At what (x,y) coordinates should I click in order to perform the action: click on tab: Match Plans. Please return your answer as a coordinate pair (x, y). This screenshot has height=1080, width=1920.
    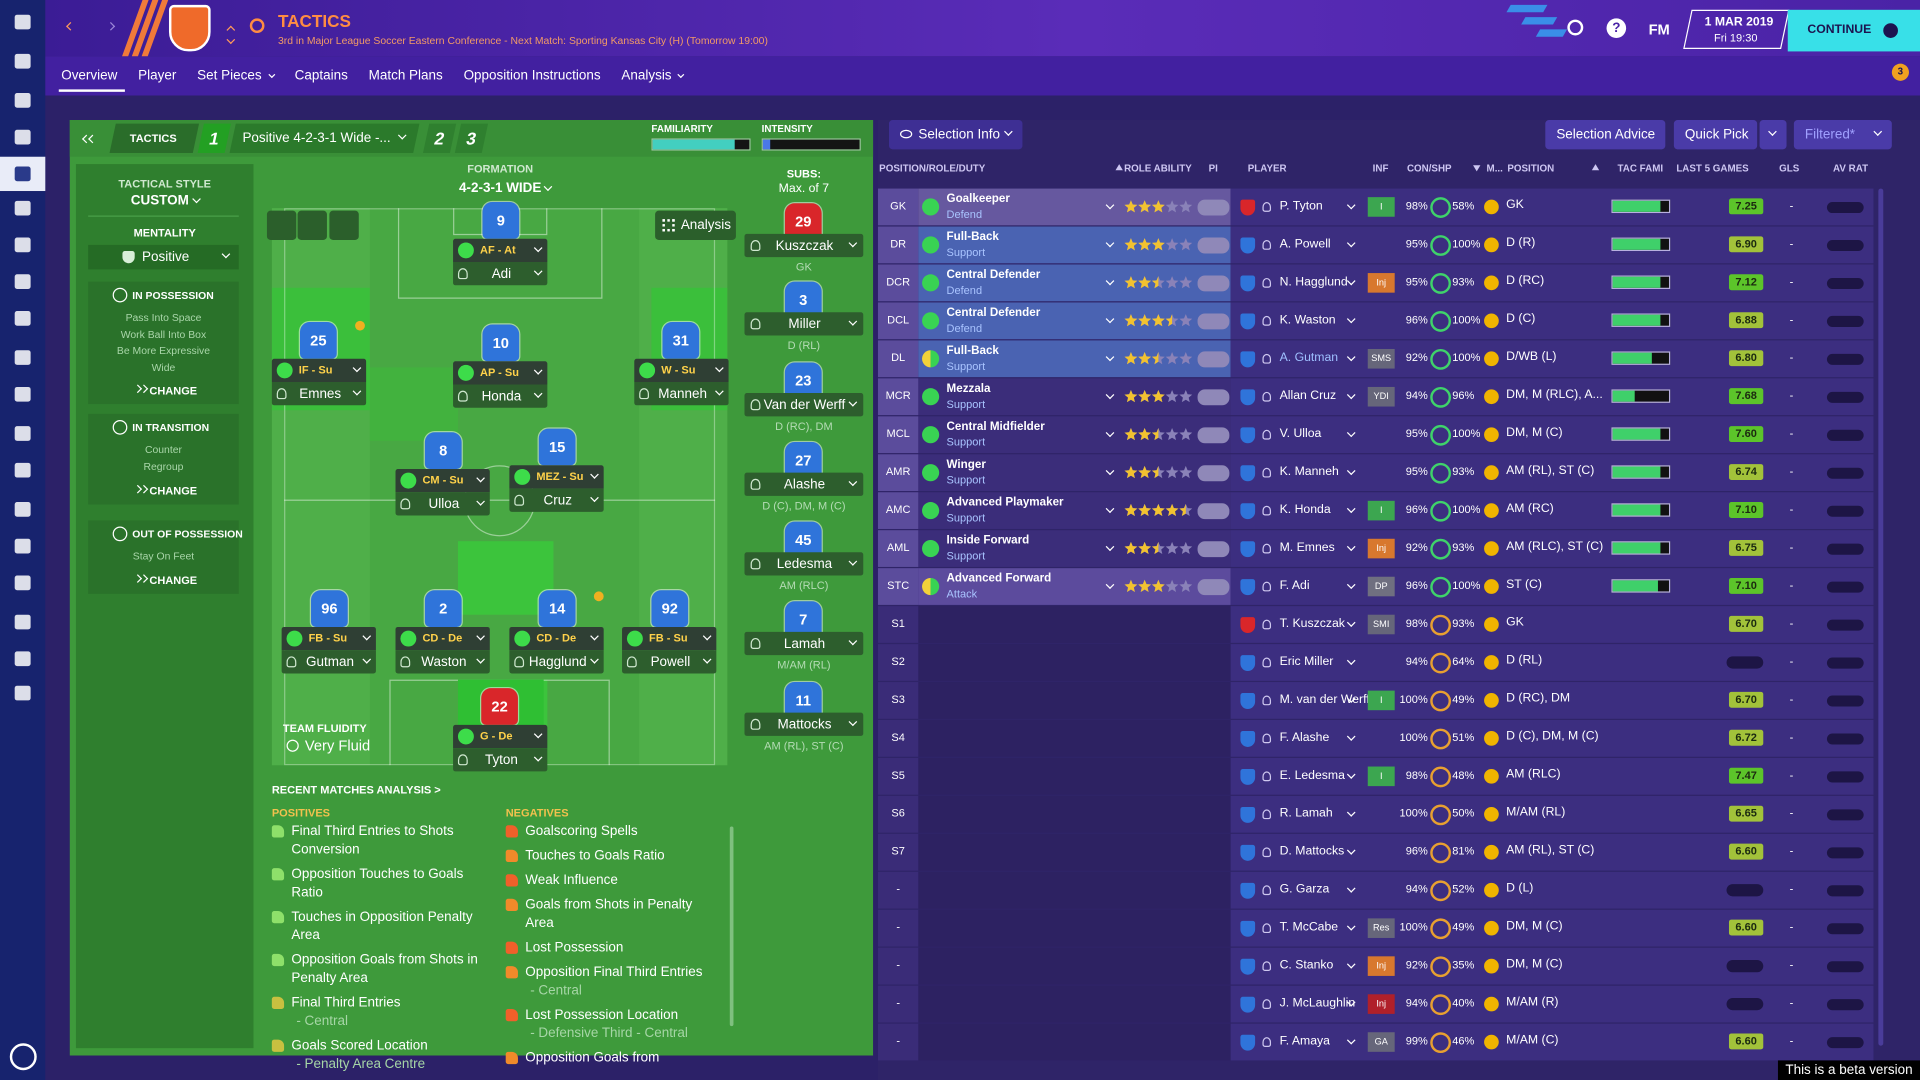
    Looking at the image, I should click on (406, 76).